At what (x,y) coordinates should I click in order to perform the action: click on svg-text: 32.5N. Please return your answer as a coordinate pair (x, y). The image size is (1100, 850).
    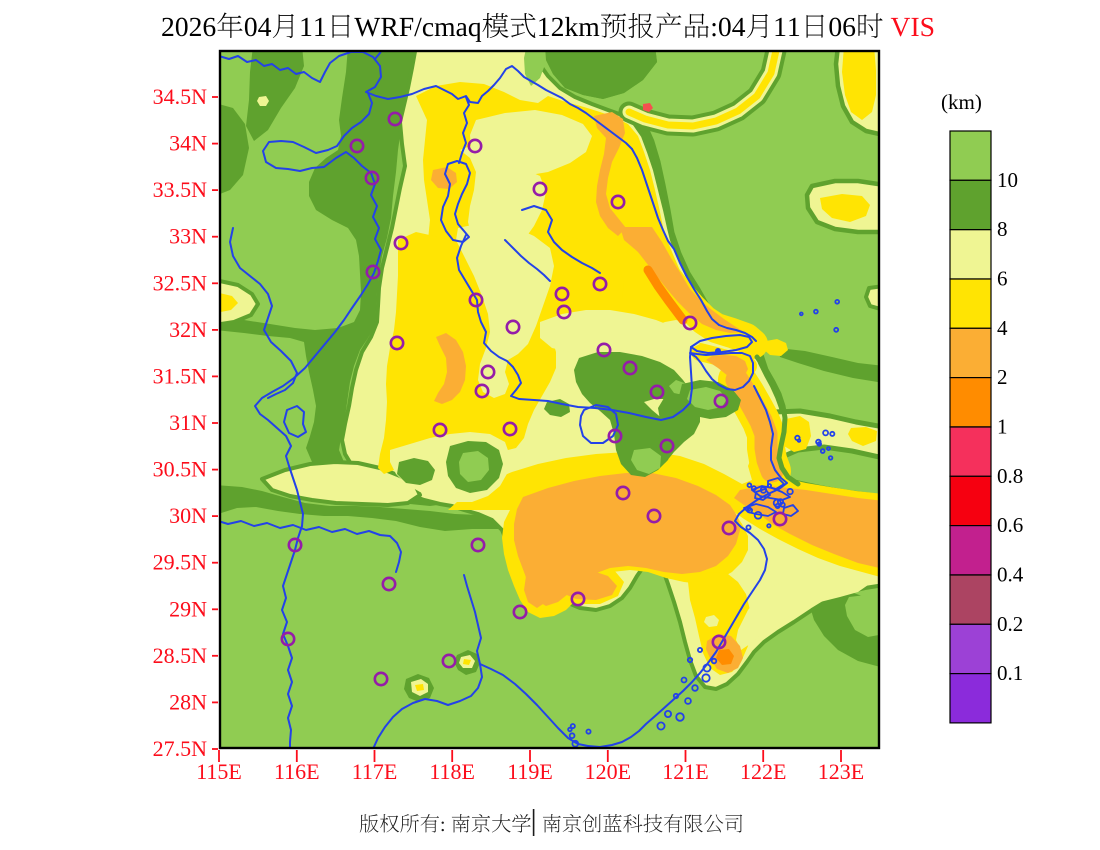
    Looking at the image, I should click on (180, 282).